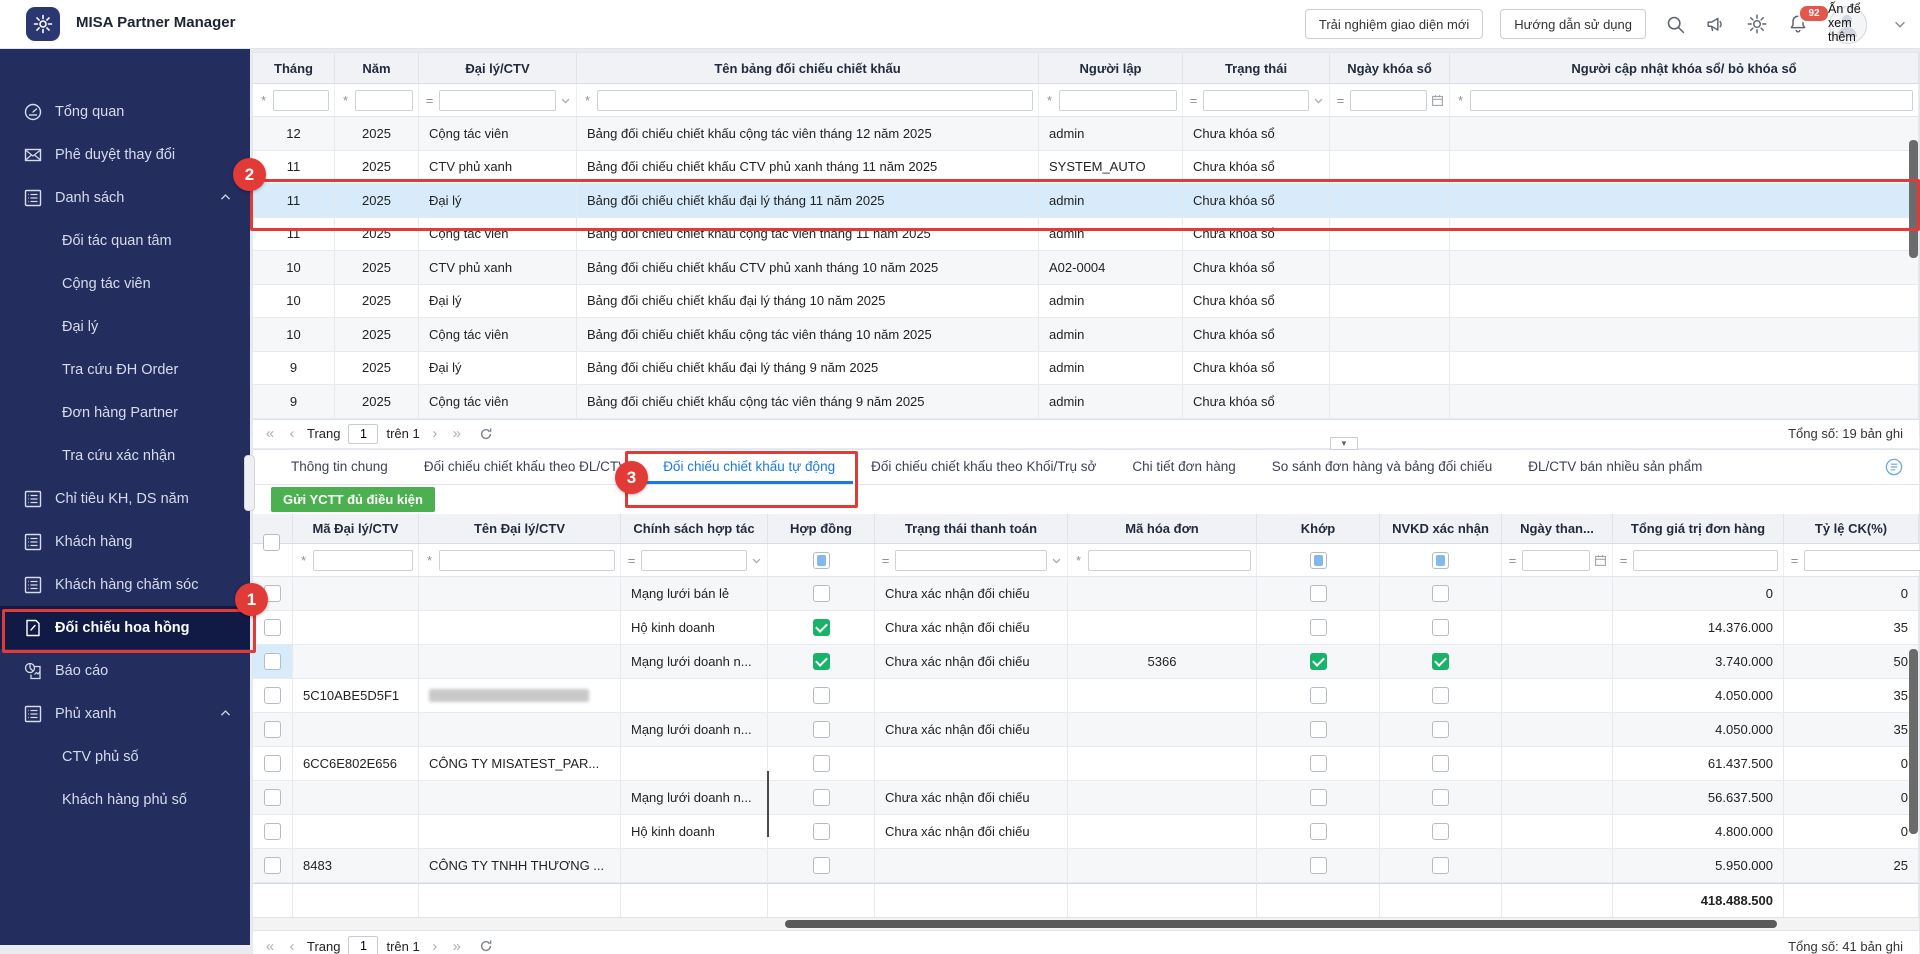 The width and height of the screenshot is (1920, 954). What do you see at coordinates (125, 670) in the screenshot?
I see `sidebar-item-bao-cao: Báo cáo` at bounding box center [125, 670].